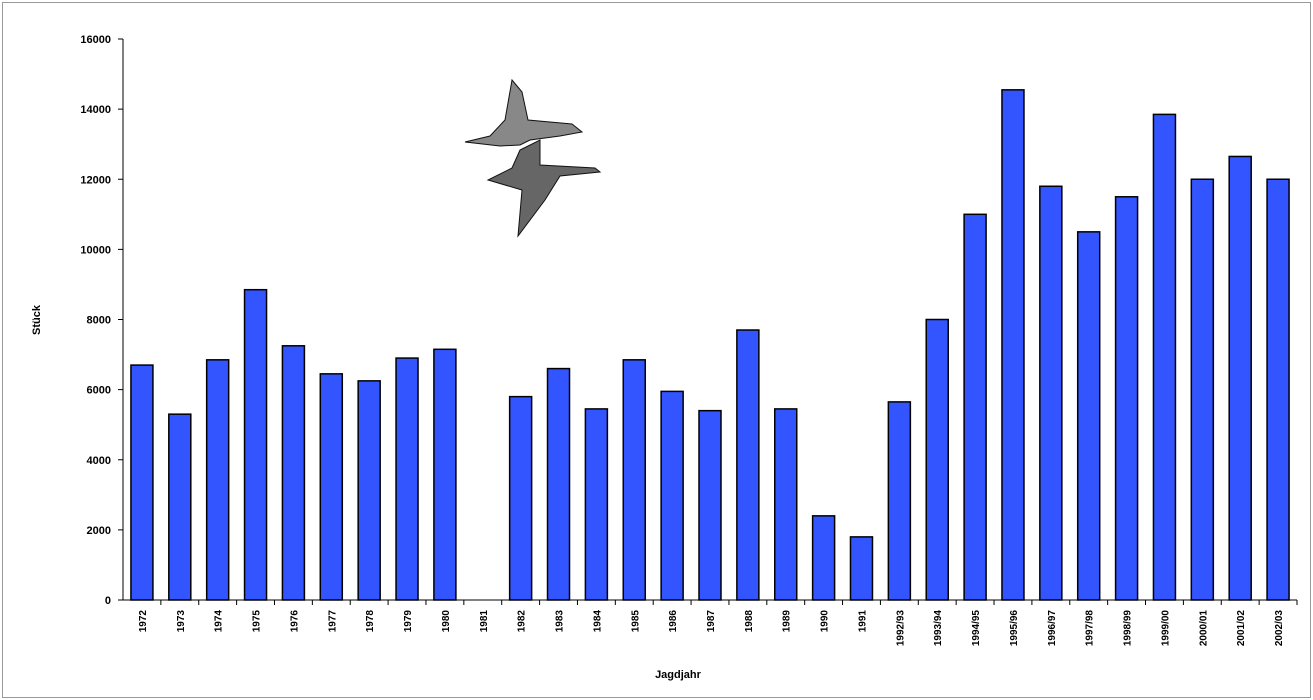  I want to click on x-tick-label: 1982, so click(522, 621).